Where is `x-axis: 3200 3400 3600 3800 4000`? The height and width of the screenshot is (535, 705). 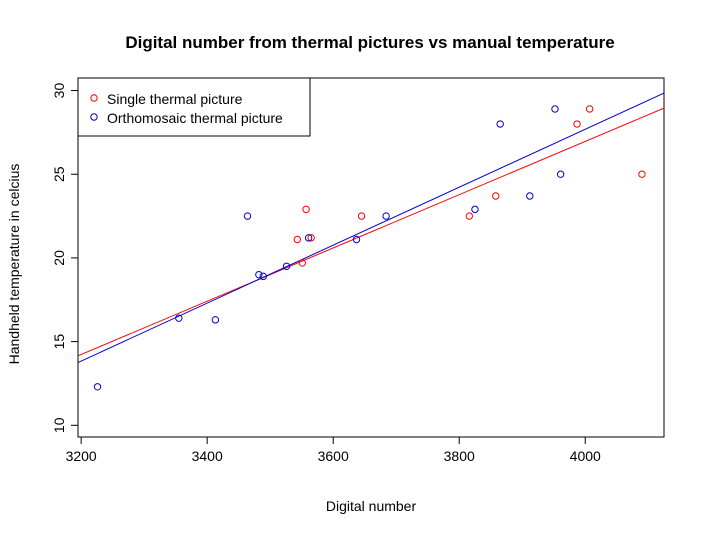
x-axis: 3200 3400 3600 3800 4000 is located at coordinates (333, 450).